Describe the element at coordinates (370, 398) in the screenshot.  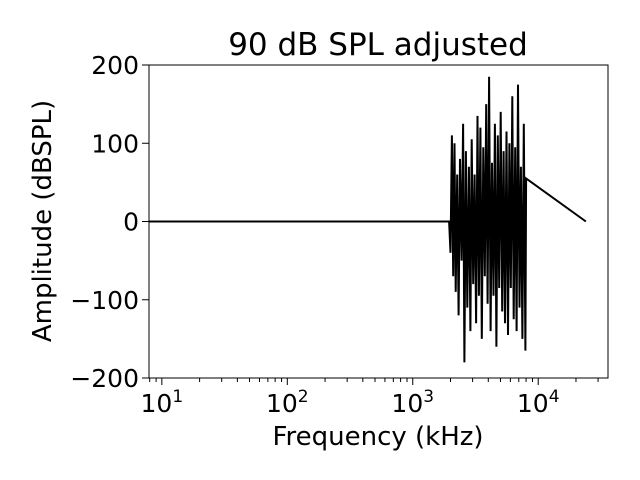
I see `x-axis-ticks: 10¹ 10² 10³ 10⁴` at that location.